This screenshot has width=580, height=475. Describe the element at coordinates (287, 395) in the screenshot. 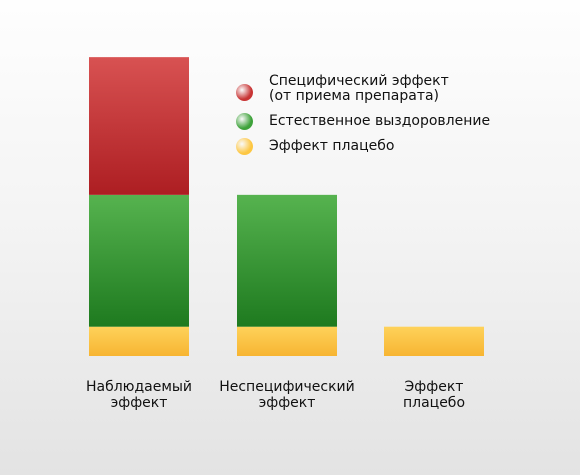

I see `category-label: Неспецифический эффект` at that location.